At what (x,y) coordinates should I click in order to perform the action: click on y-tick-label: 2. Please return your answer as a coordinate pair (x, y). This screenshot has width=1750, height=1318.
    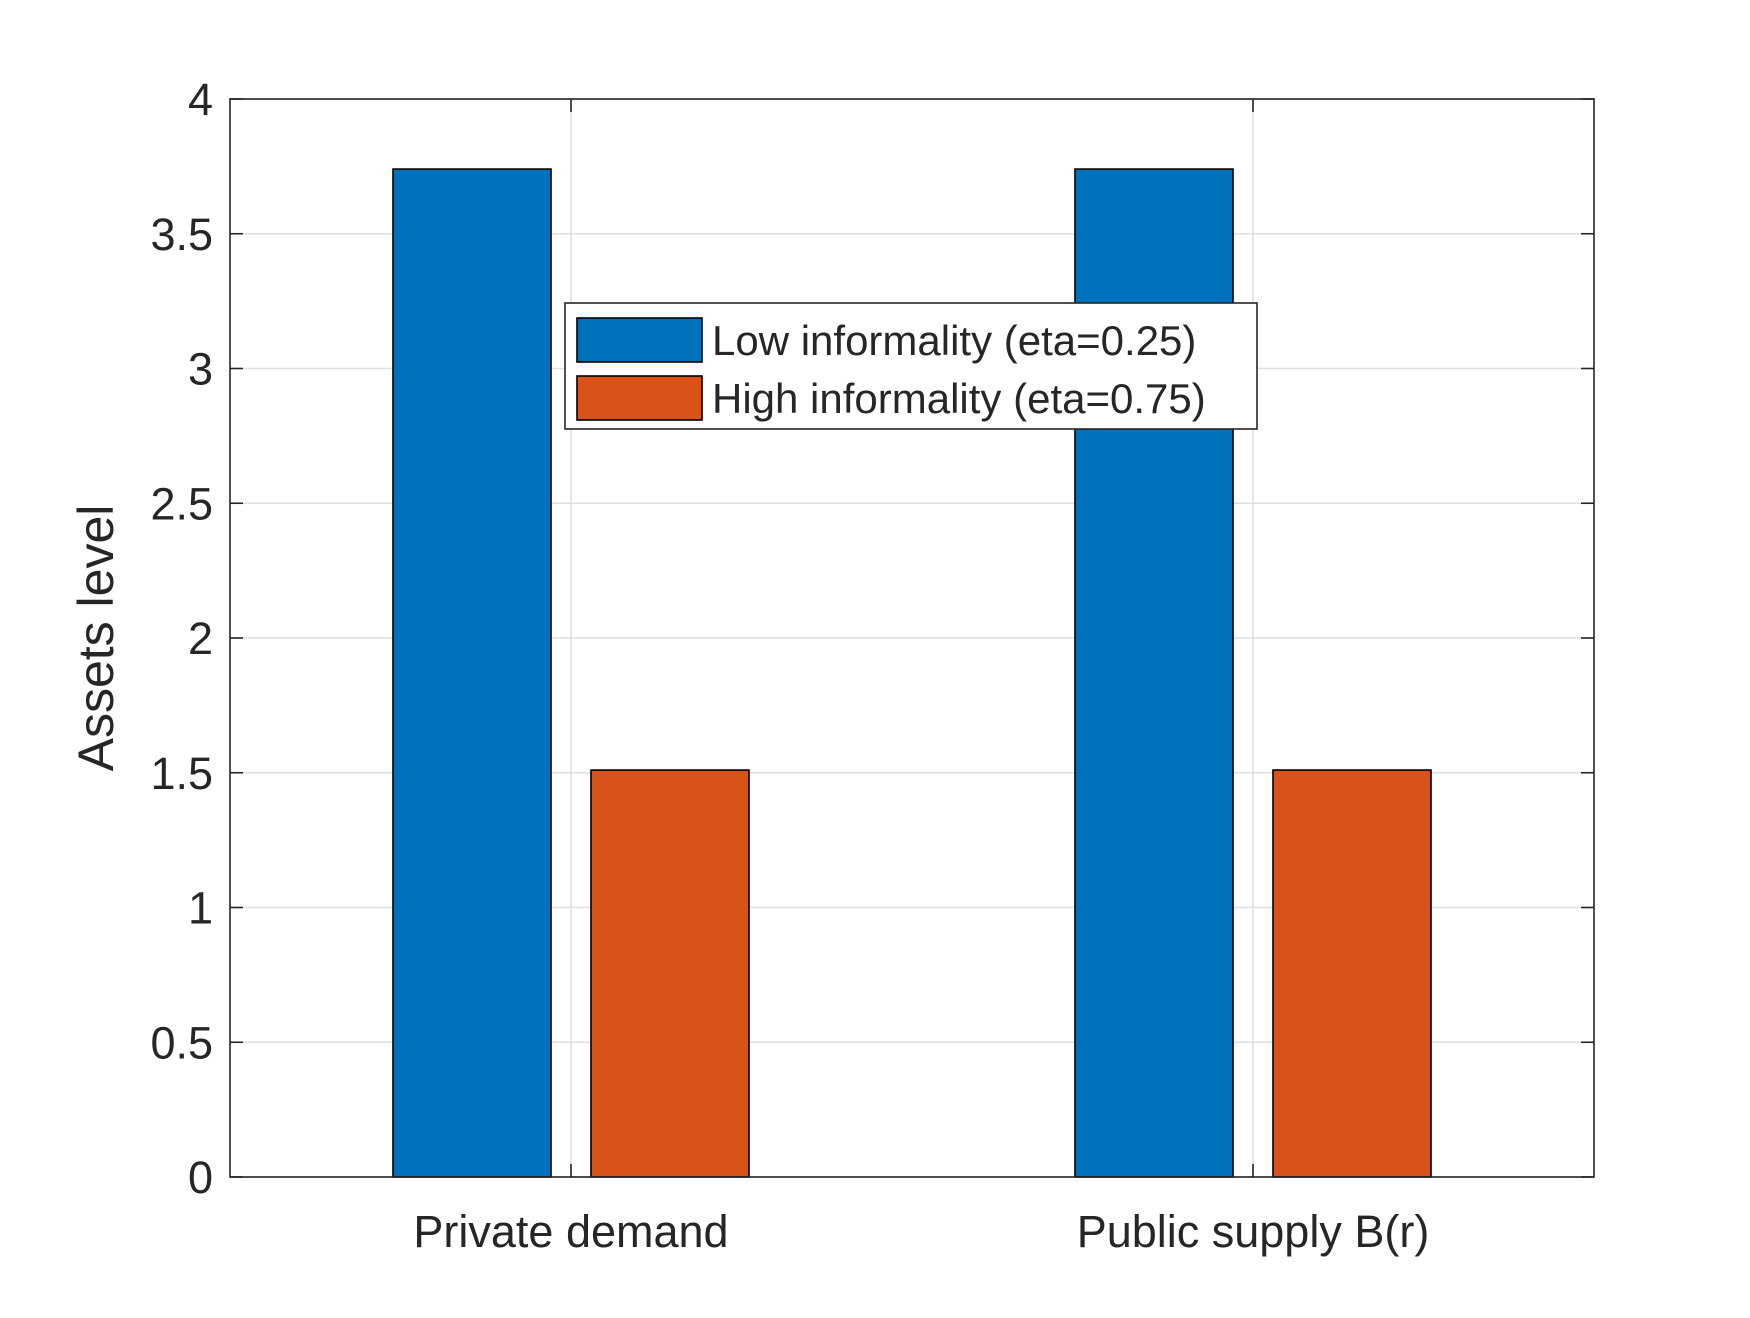
    Looking at the image, I should click on (200, 638).